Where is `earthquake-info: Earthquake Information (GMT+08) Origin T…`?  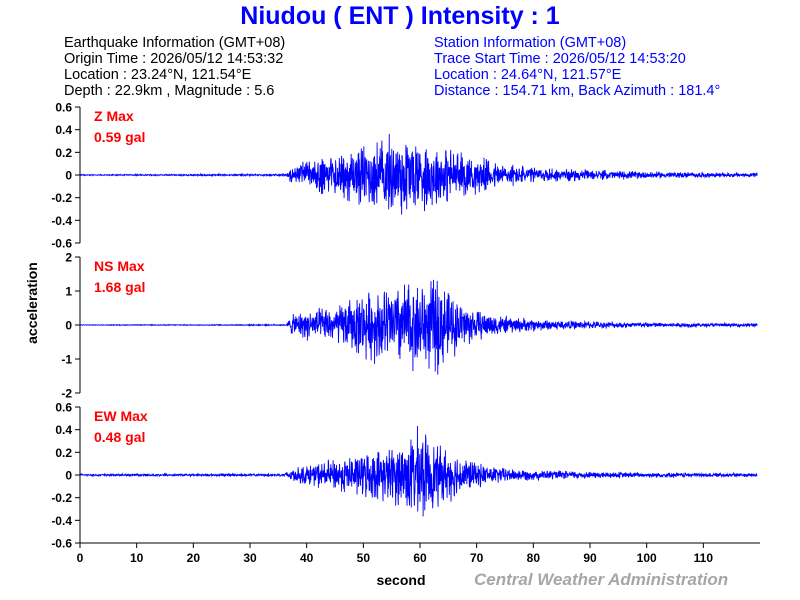 earthquake-info: Earthquake Information (GMT+08) Origin T… is located at coordinates (174, 67).